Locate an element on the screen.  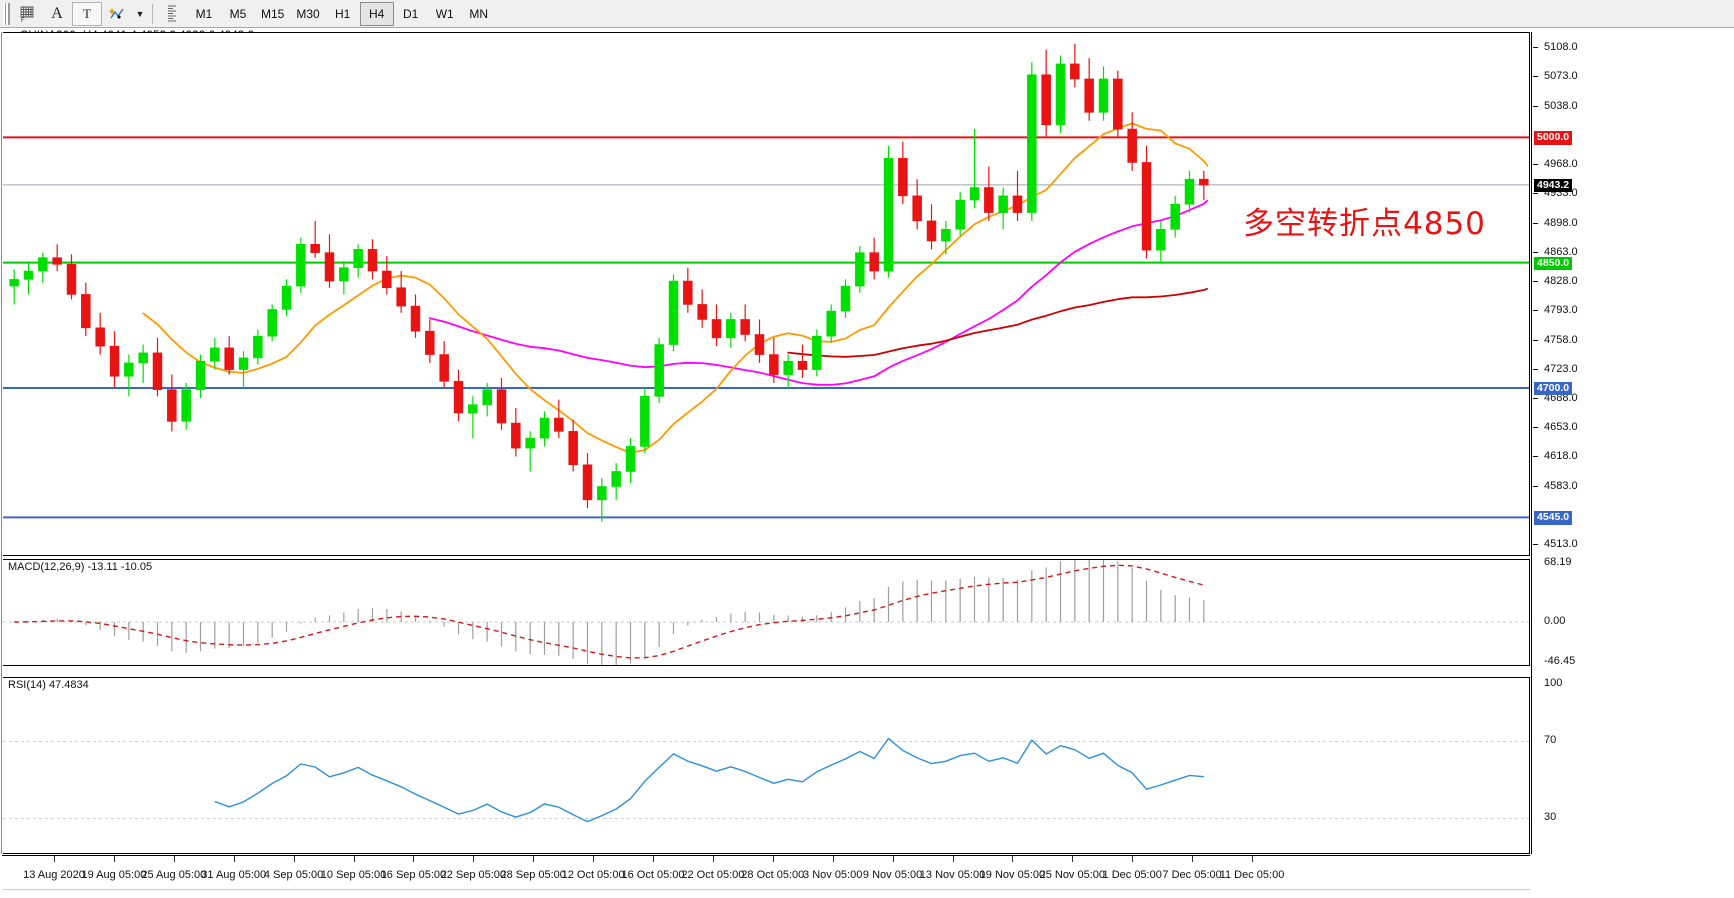
ma-line-mid is located at coordinates (816, 294).